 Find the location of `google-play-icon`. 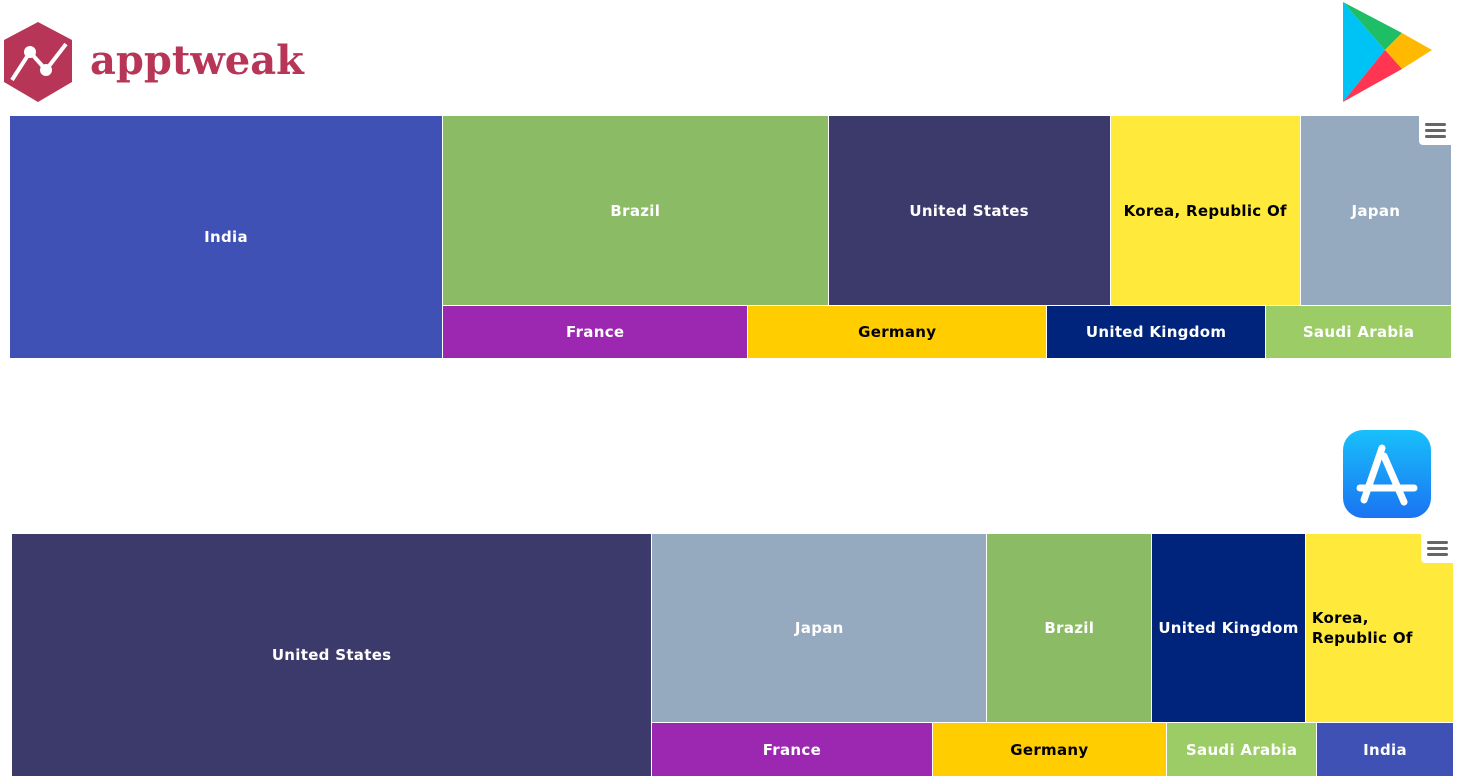

google-play-icon is located at coordinates (1387, 54).